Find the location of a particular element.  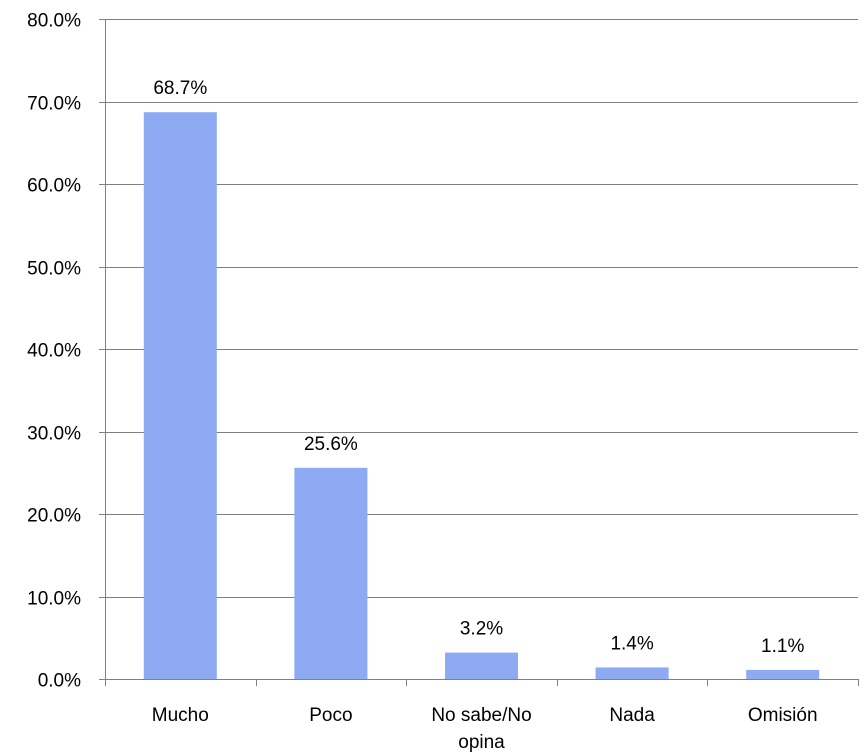

x-tick-label-4: Omisión is located at coordinates (783, 715).